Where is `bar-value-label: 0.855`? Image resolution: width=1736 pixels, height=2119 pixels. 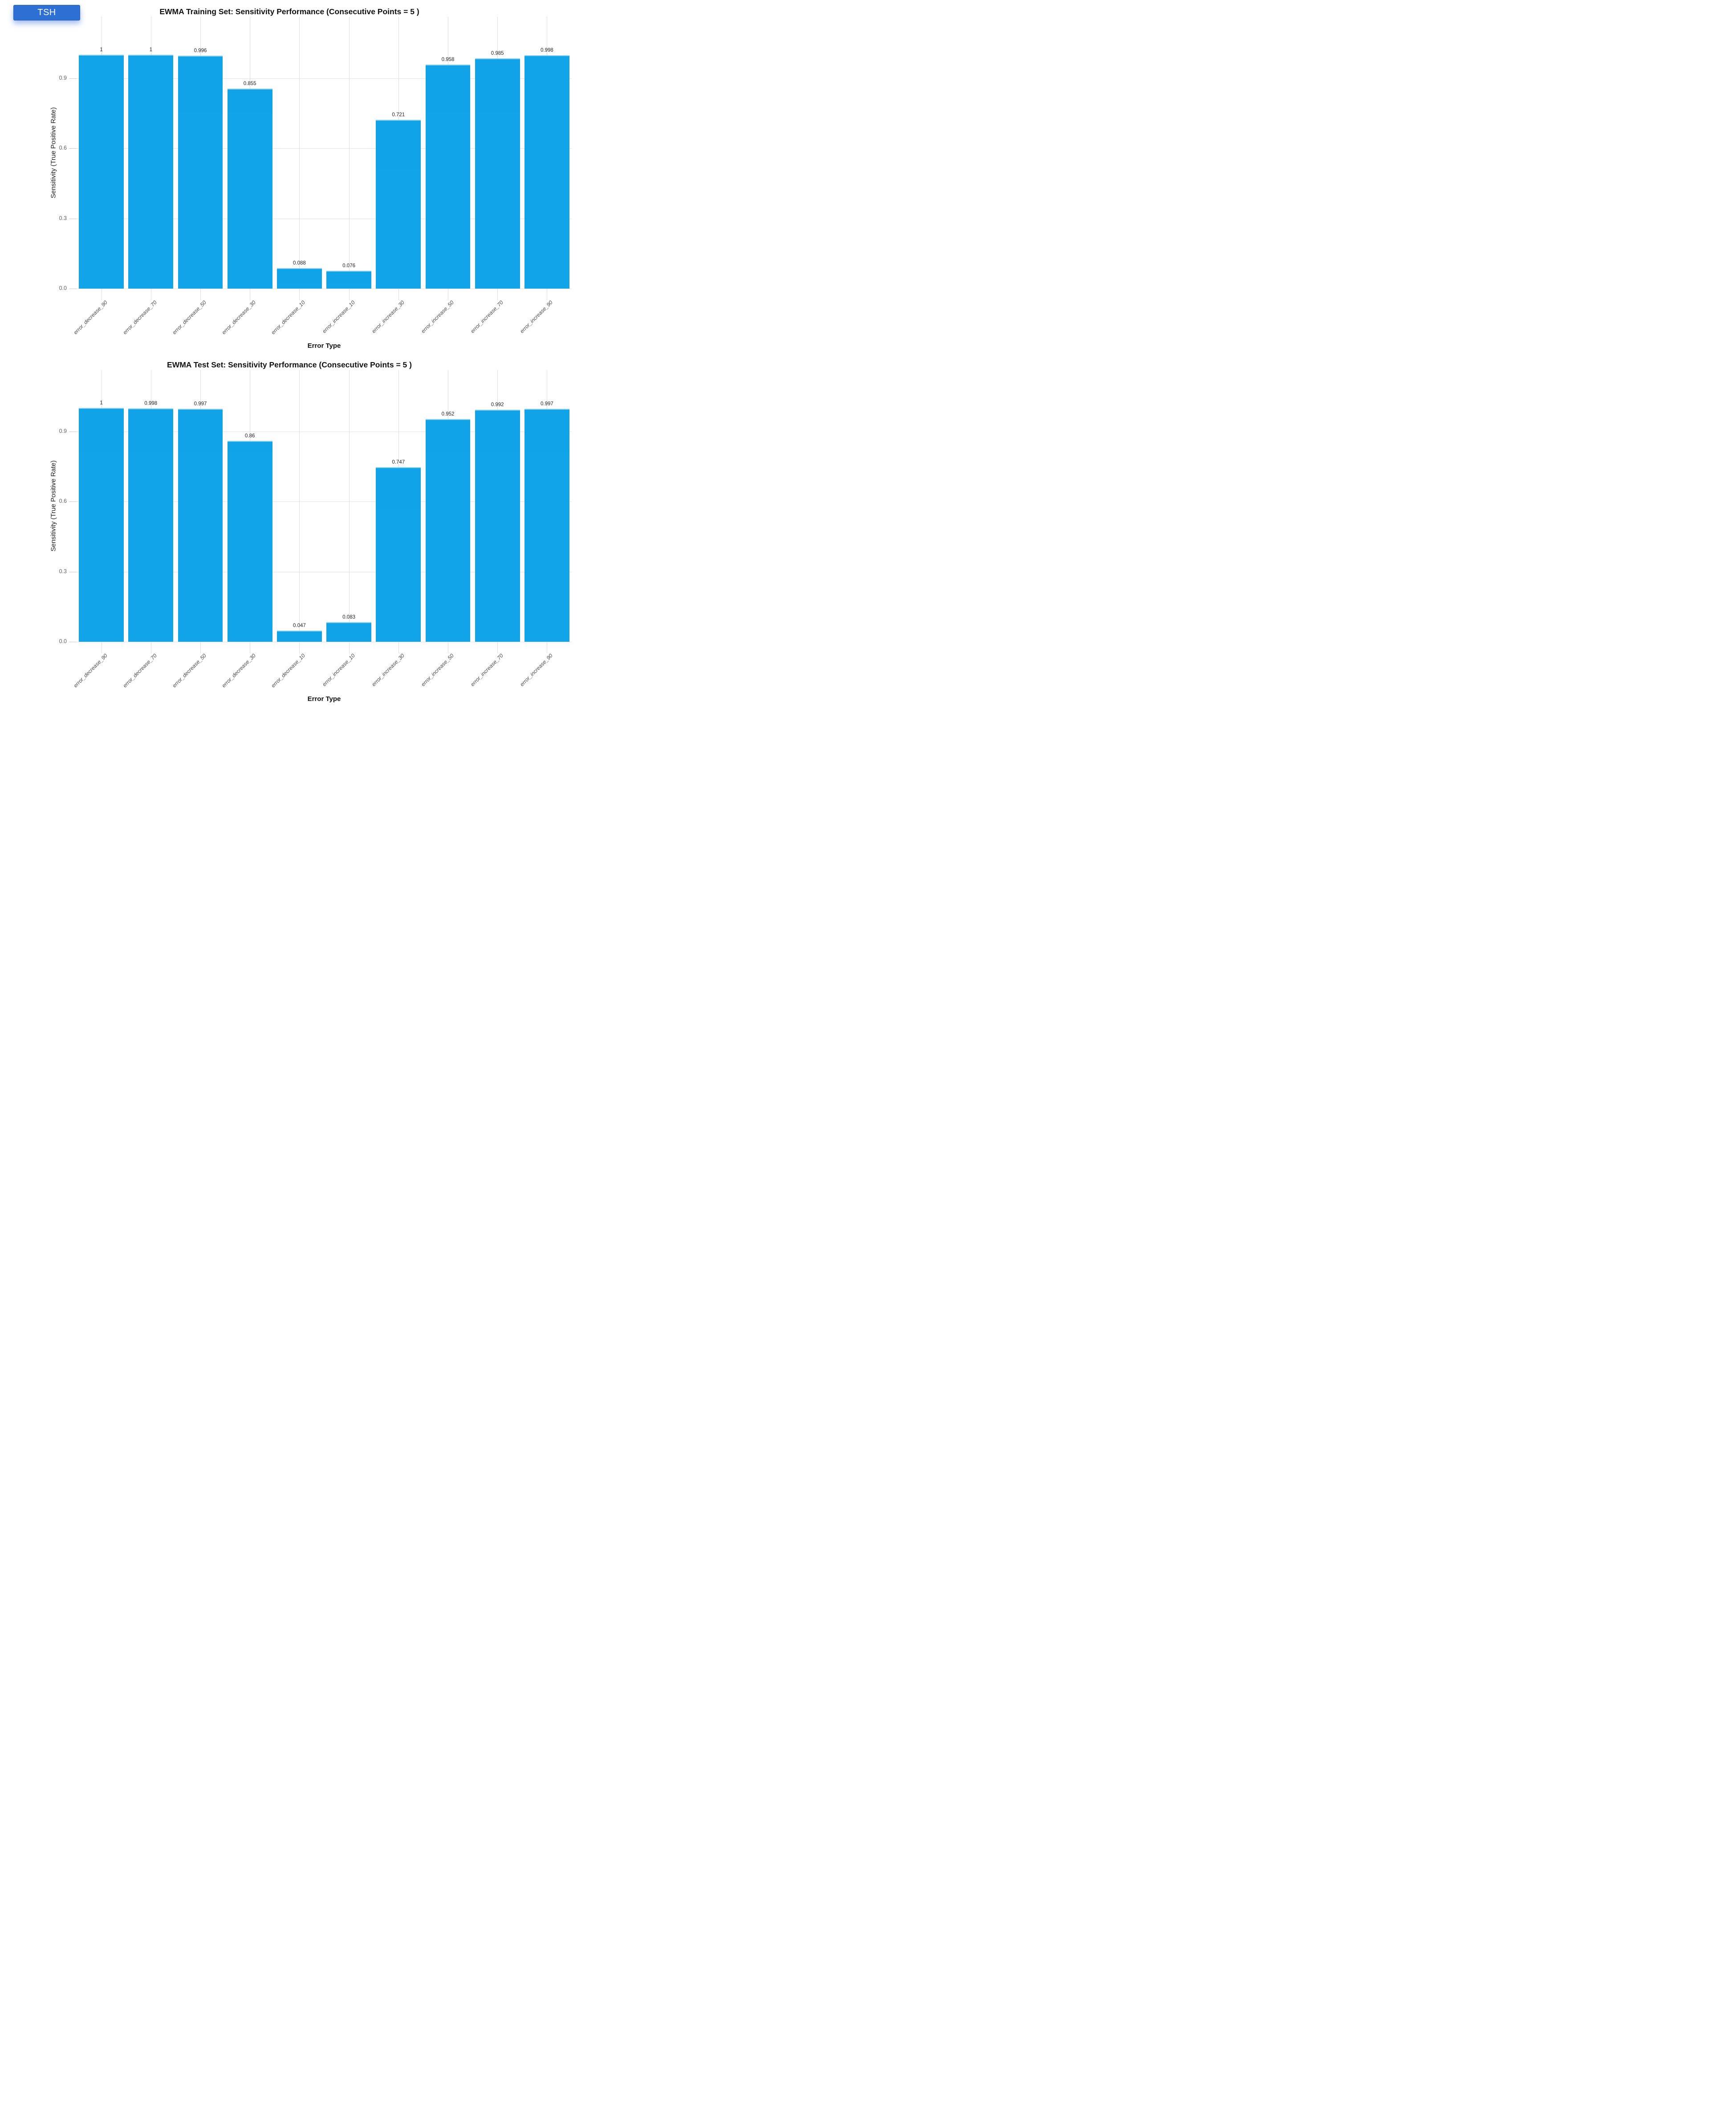 bar-value-label: 0.855 is located at coordinates (249, 84).